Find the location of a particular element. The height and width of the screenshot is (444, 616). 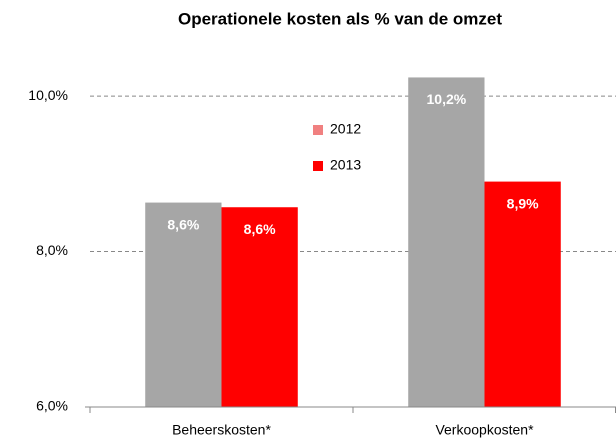

x-tick-label: Verkoopkosten* is located at coordinates (484, 430).